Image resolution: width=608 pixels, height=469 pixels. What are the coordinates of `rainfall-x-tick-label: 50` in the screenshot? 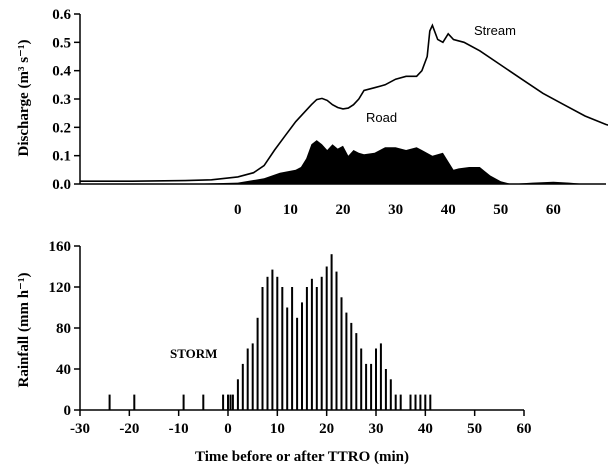 It's located at (474, 429).